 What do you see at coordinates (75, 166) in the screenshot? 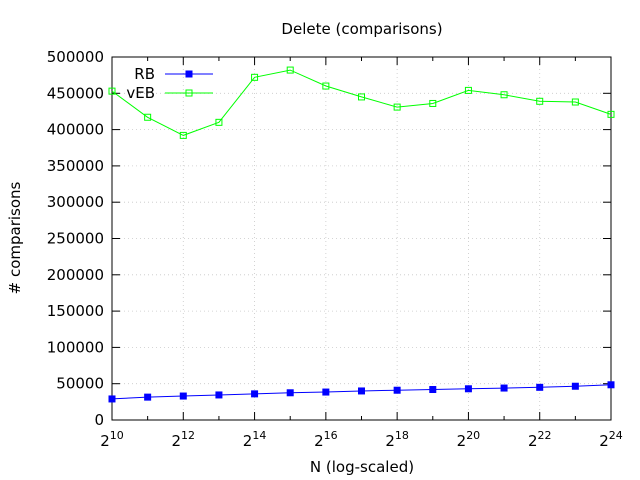
I see `y-tick-label: 350000` at bounding box center [75, 166].